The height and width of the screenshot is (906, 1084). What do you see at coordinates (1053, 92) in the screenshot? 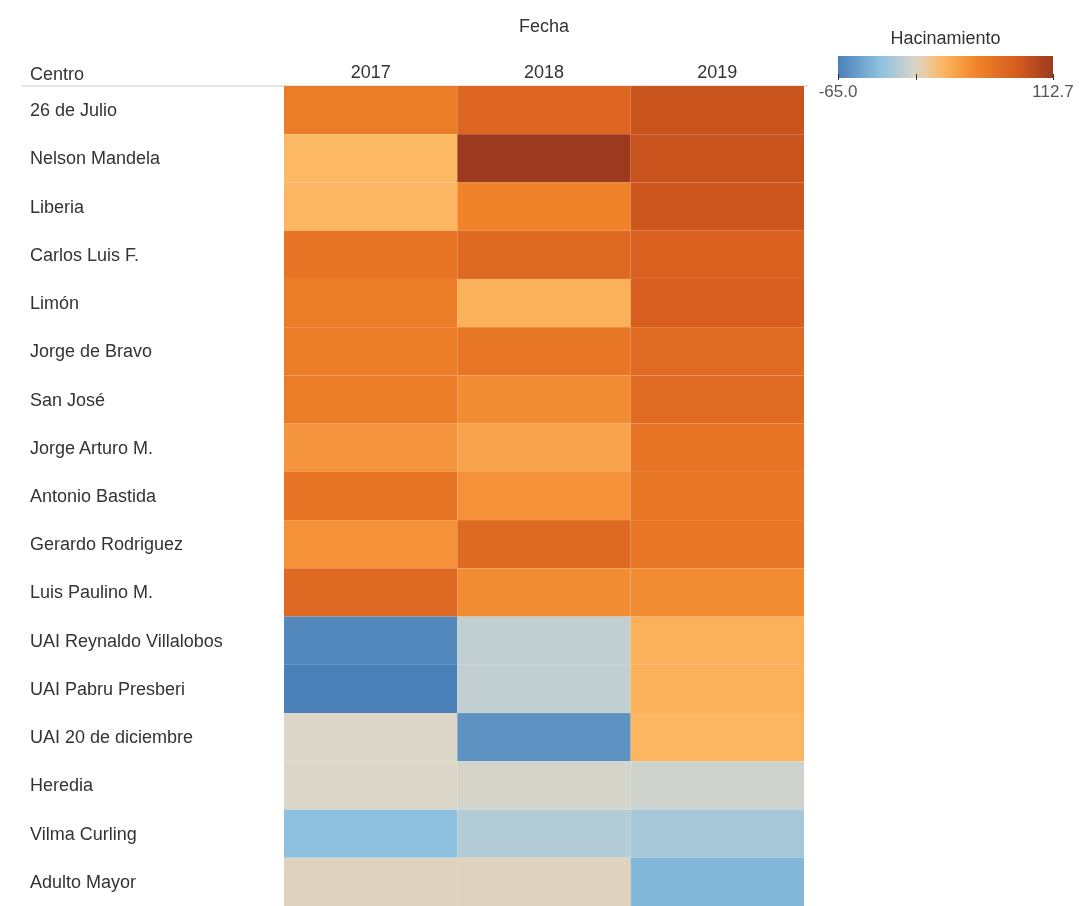
I see `color-bar-label: 112.7` at bounding box center [1053, 92].